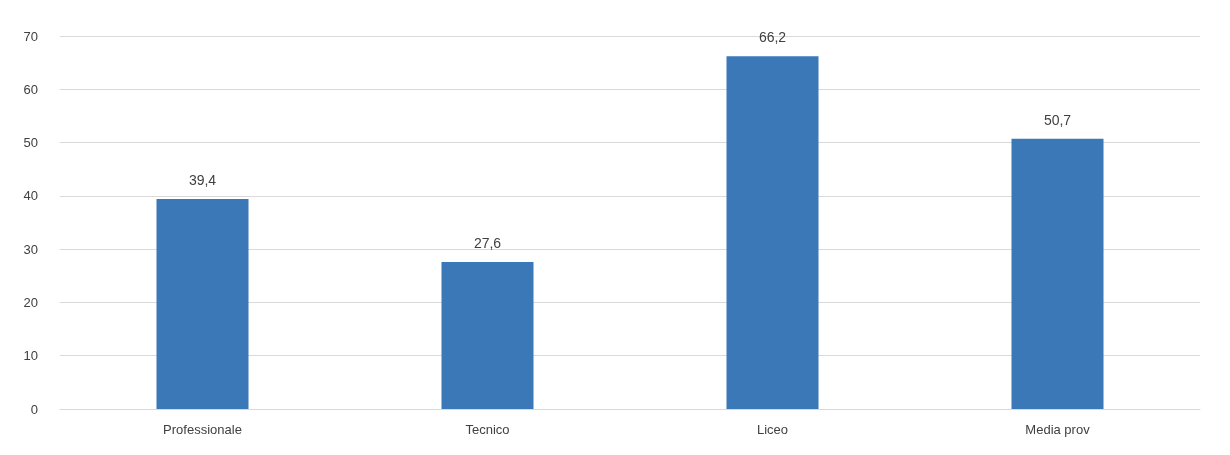 Image resolution: width=1230 pixels, height=455 pixels. Describe the element at coordinates (772, 37) in the screenshot. I see `data-label: 66,2` at that location.